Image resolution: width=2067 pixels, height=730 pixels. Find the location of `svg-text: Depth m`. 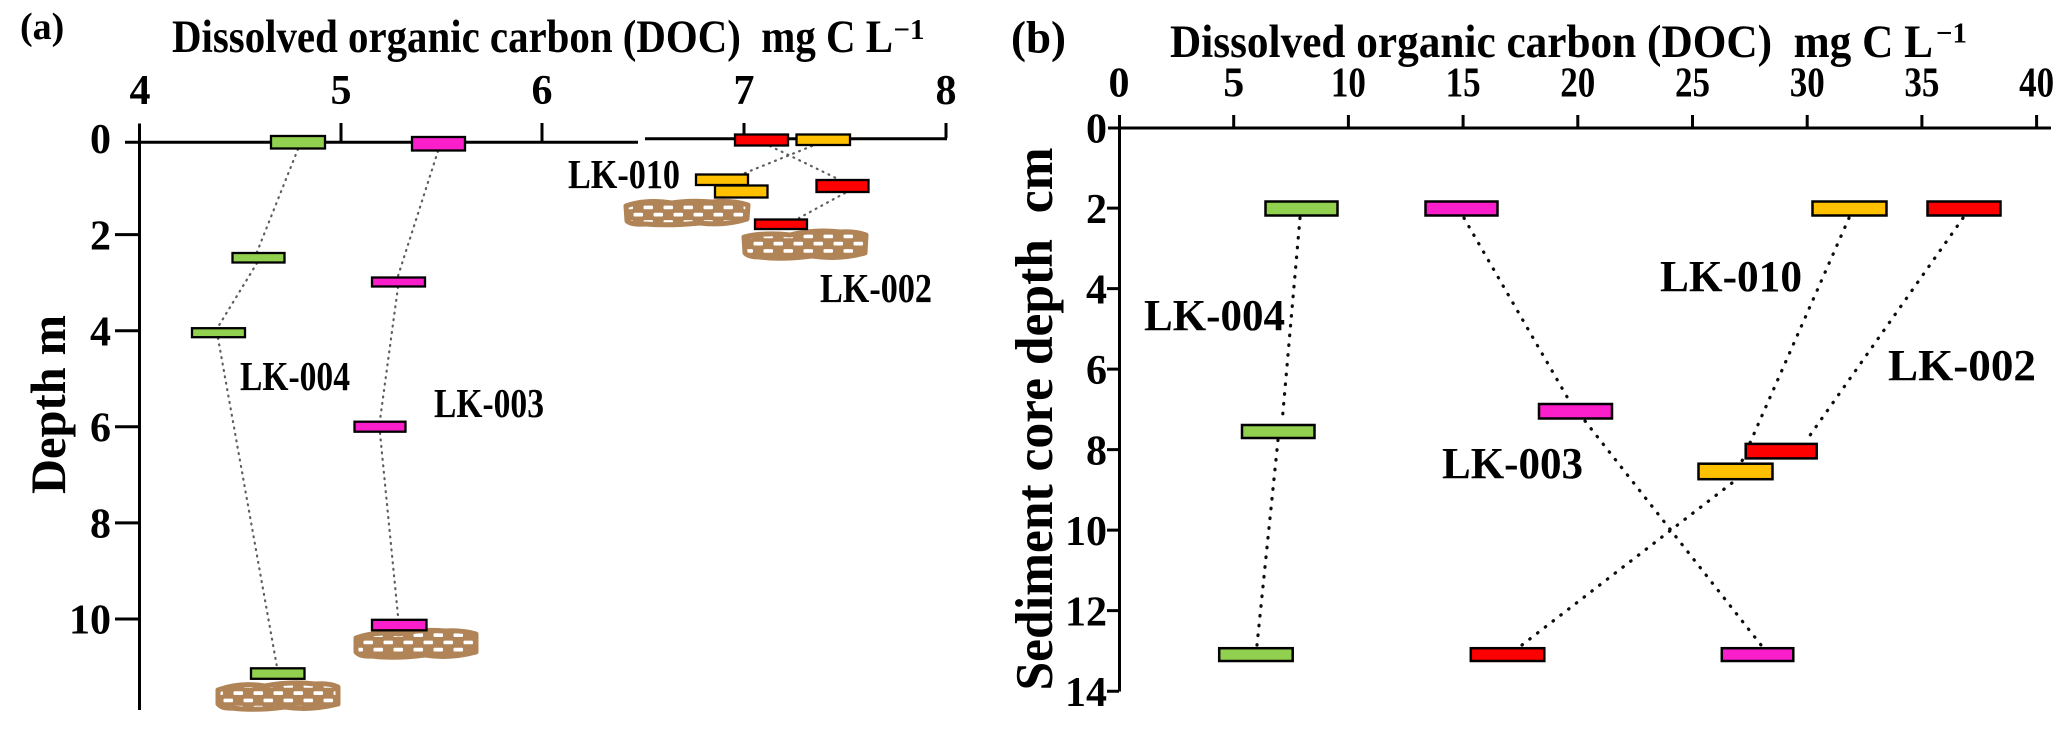

svg-text: Depth m is located at coordinates (48, 404).